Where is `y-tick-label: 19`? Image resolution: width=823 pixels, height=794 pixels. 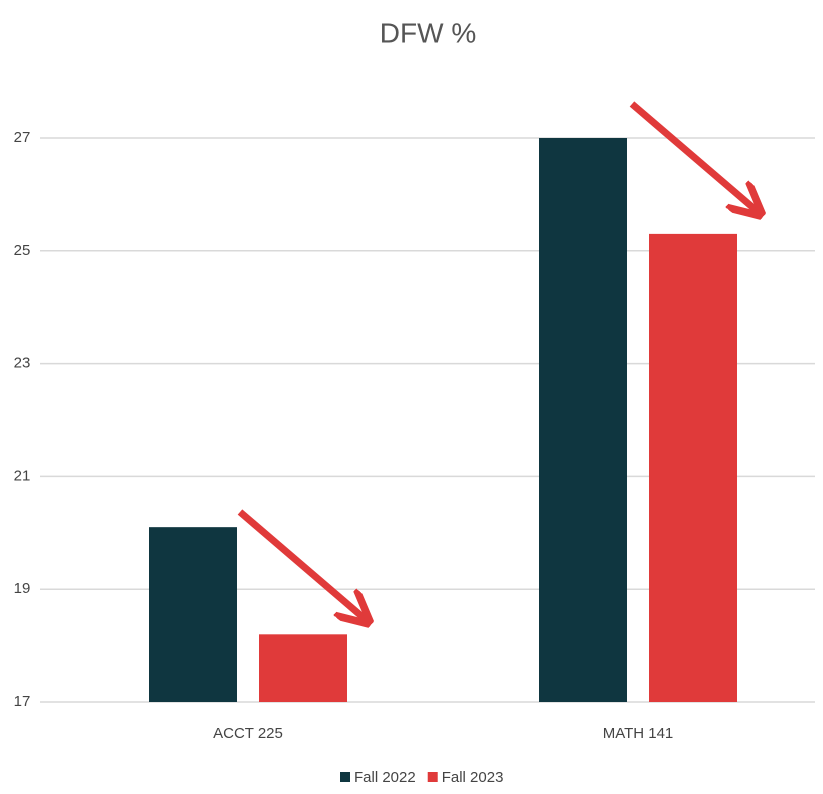
y-tick-label: 19 is located at coordinates (22, 588).